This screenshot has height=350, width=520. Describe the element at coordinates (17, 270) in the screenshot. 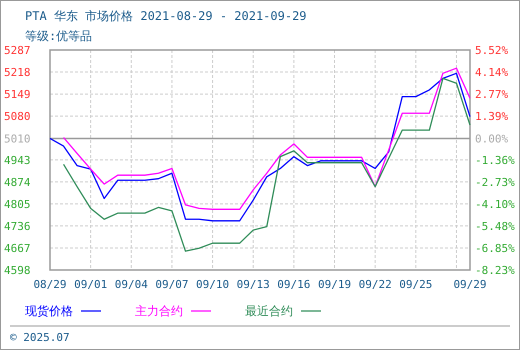

I see `y-tick-label: 4598` at that location.